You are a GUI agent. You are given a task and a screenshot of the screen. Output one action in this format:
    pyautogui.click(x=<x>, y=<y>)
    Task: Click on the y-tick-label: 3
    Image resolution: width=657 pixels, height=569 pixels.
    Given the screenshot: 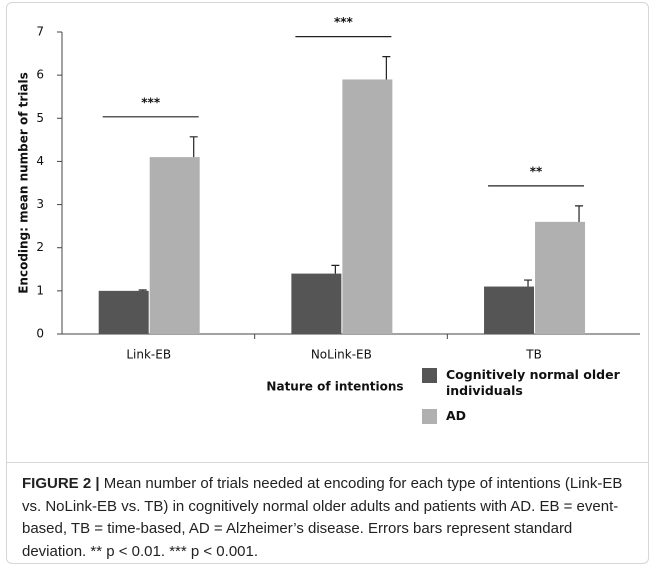 What is the action you would take?
    pyautogui.click(x=40, y=204)
    